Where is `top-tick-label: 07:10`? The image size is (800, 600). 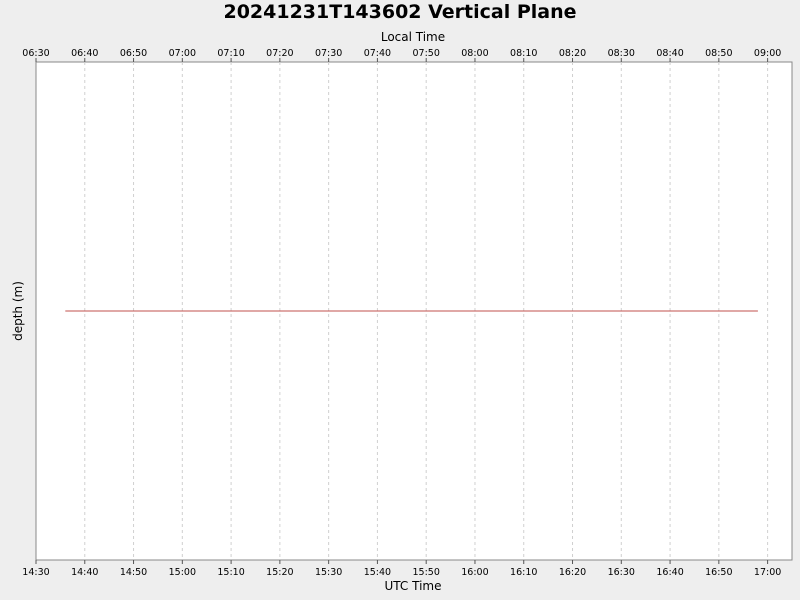
top-tick-label: 07:10 is located at coordinates (230, 53).